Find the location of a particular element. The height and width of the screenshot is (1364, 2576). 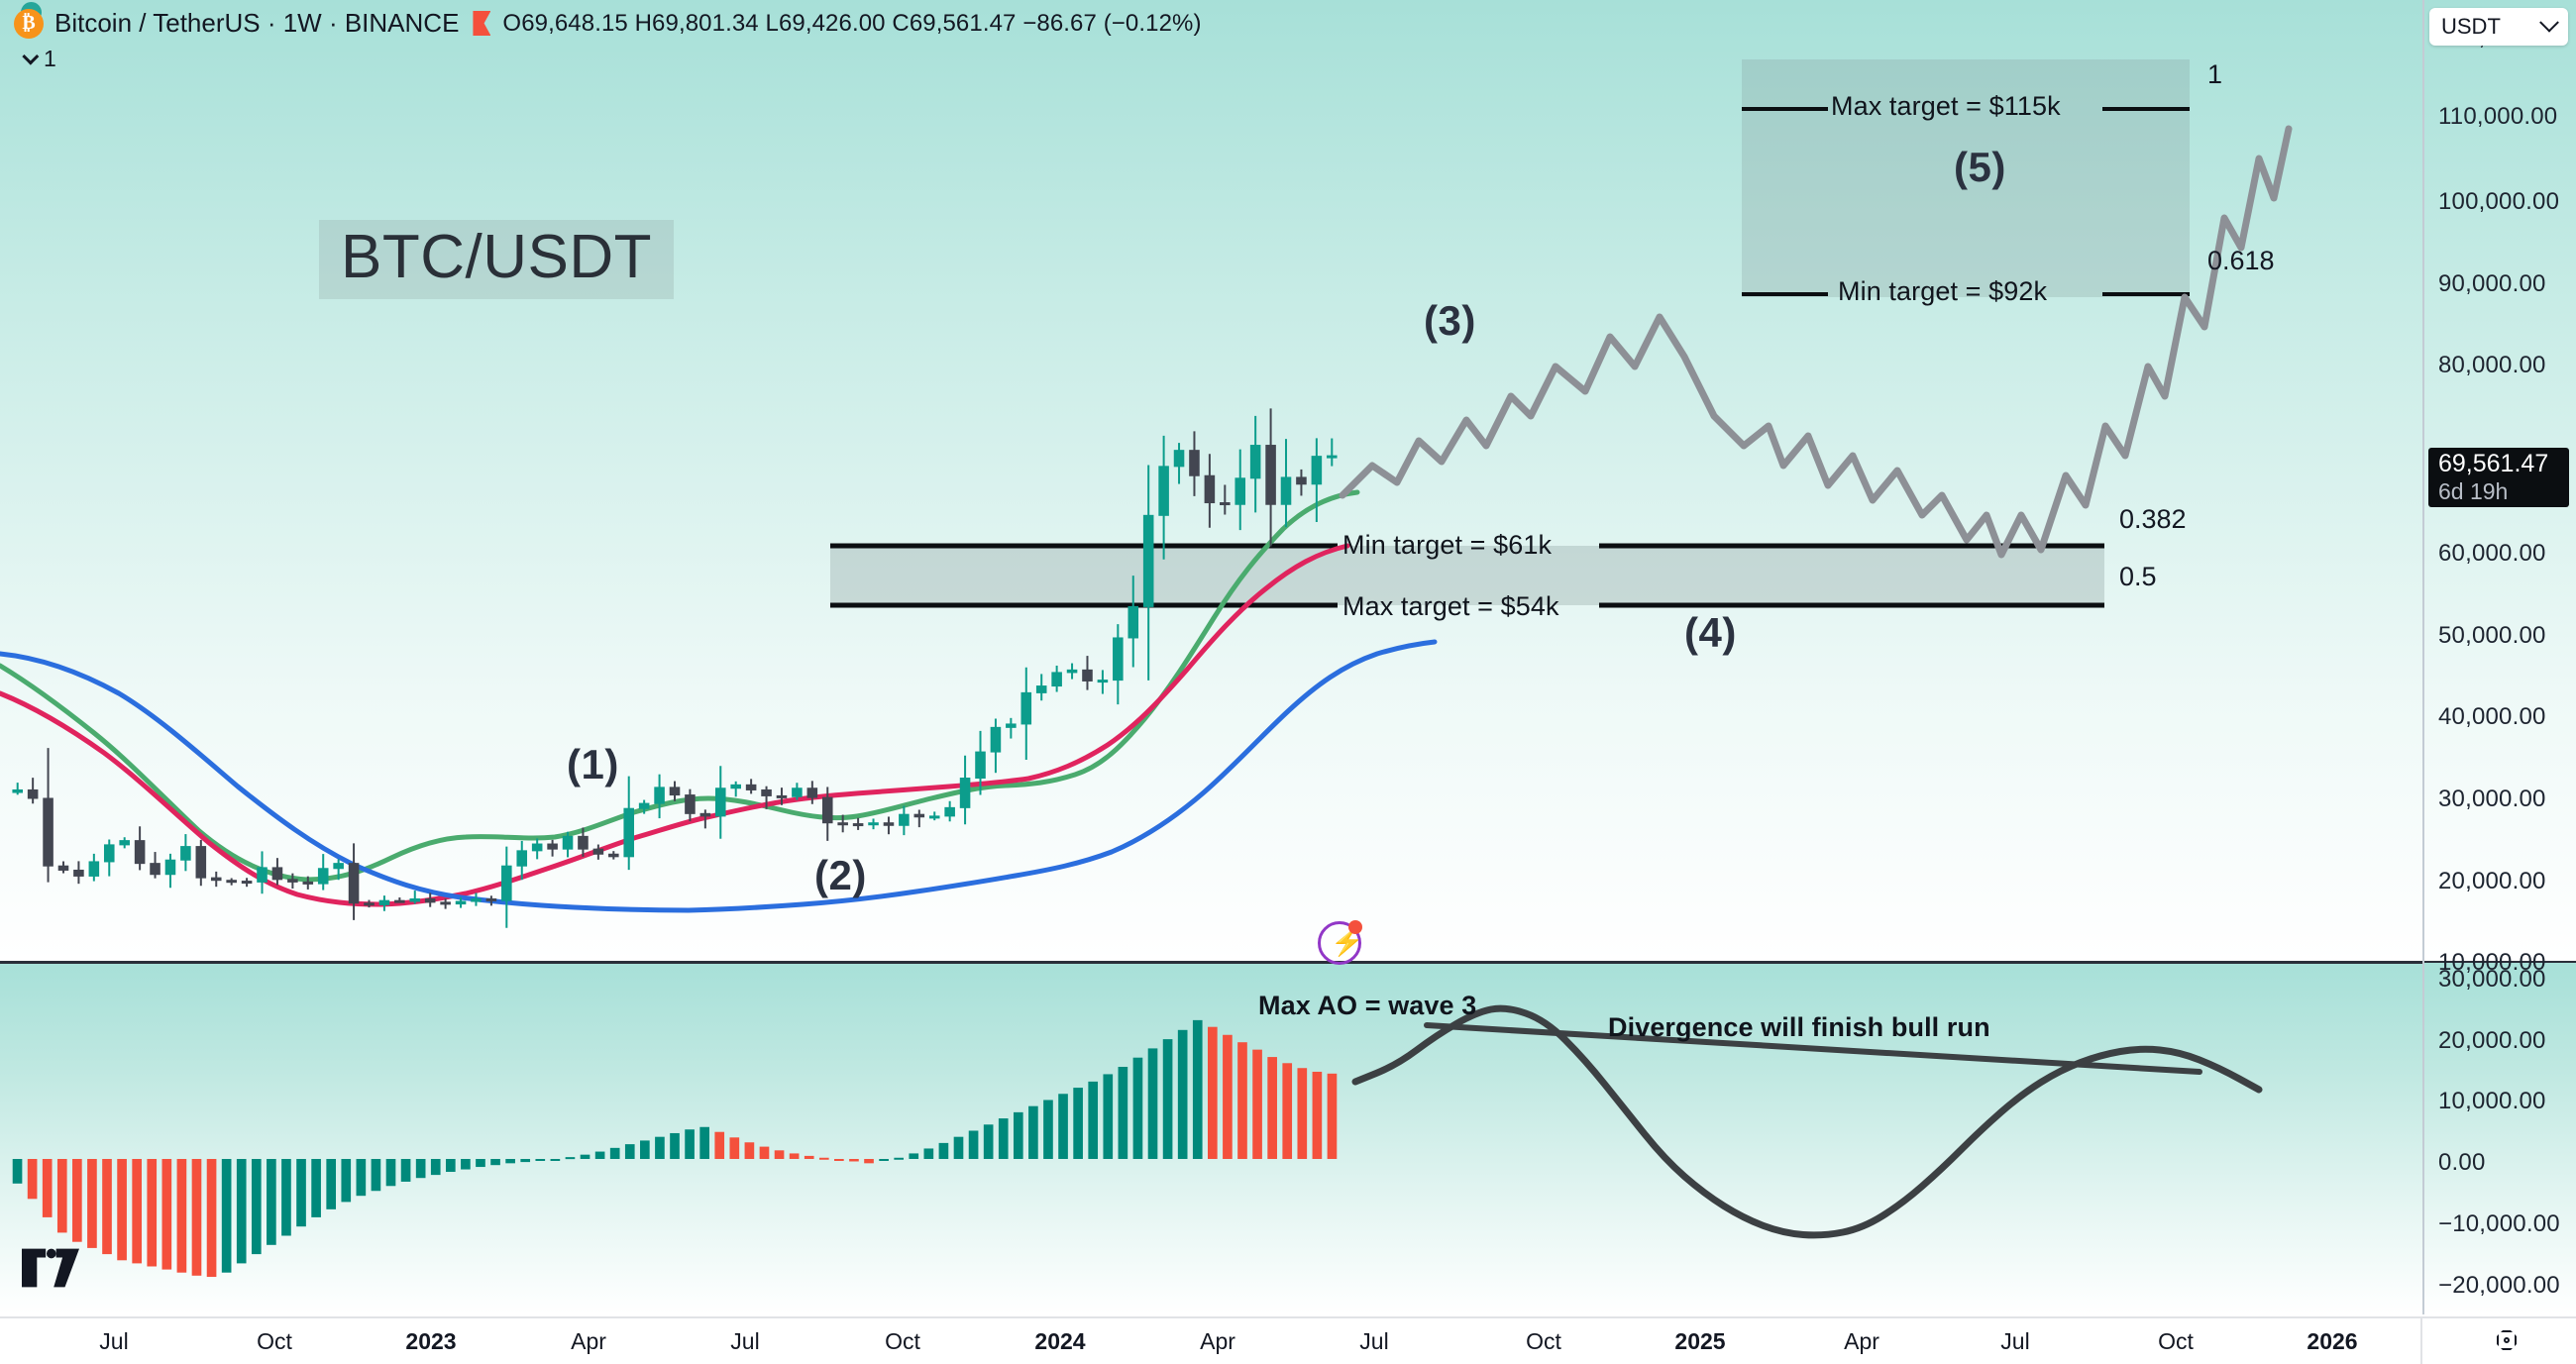

pane-separator is located at coordinates (1288, 962).